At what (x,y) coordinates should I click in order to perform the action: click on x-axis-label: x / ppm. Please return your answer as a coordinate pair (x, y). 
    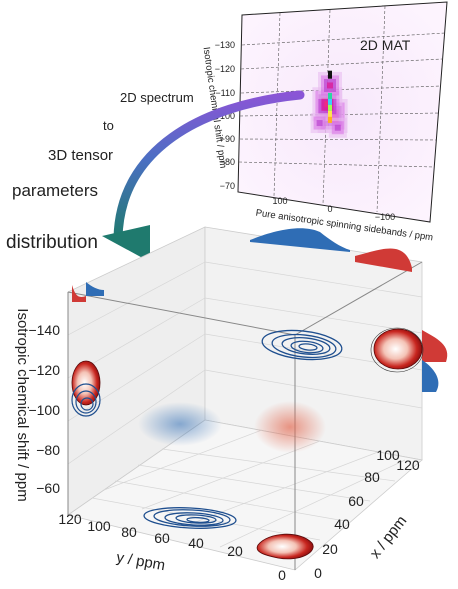
    Looking at the image, I should click on (389, 537).